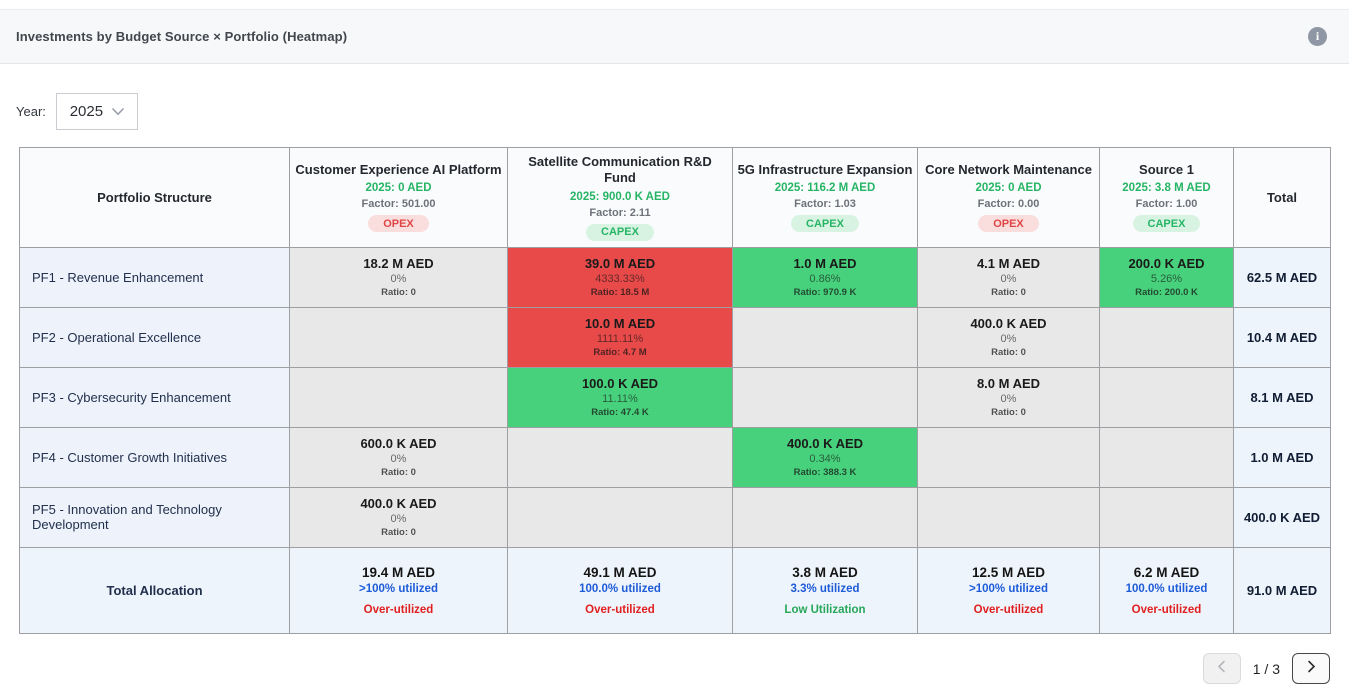 This screenshot has height=685, width=1349. I want to click on year-label: Year:, so click(31, 111).